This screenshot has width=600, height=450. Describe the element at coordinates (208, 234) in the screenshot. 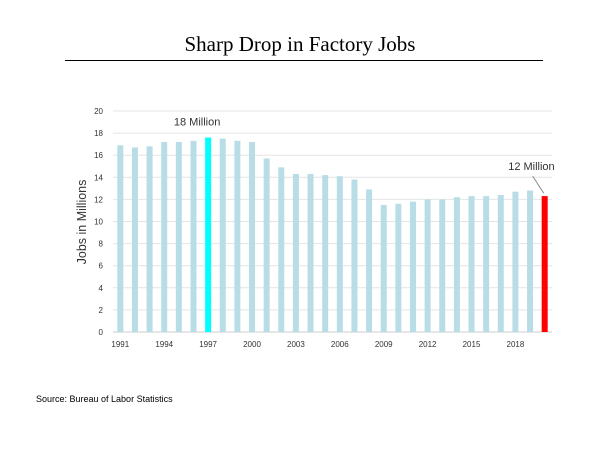

I see `bar-1997` at that location.